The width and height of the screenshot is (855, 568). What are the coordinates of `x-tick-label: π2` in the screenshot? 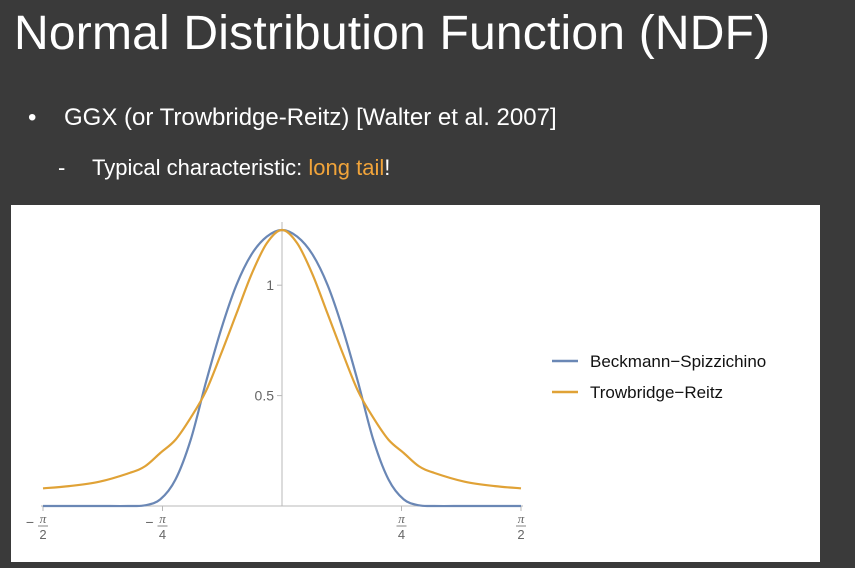 It's located at (521, 526).